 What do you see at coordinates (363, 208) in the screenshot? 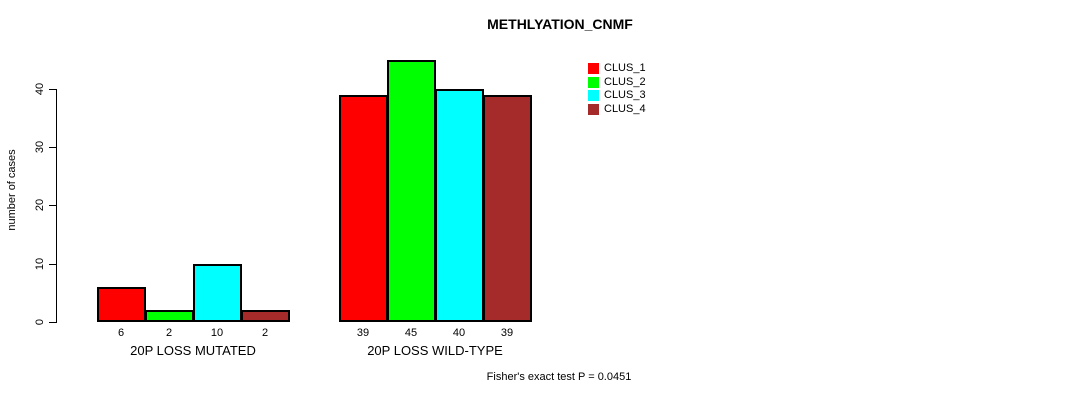
I see `bar-clus_1-group2` at bounding box center [363, 208].